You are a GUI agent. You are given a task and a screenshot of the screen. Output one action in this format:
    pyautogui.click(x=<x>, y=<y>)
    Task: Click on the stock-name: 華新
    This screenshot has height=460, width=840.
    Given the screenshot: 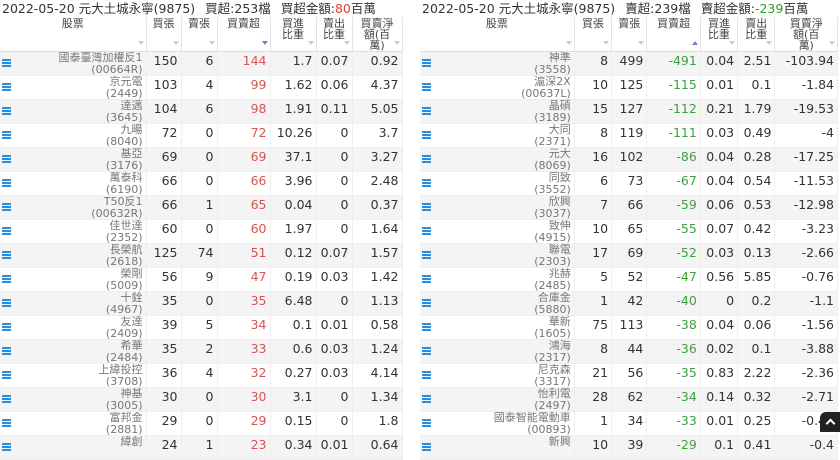 What is the action you would take?
    pyautogui.click(x=559, y=321)
    